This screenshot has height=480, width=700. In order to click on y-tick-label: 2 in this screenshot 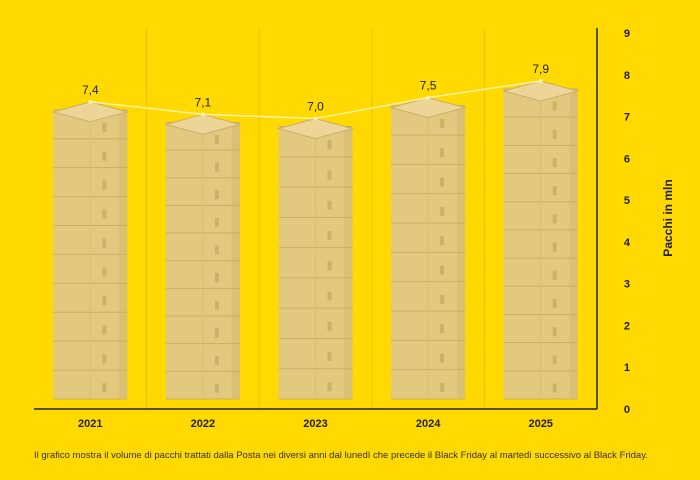, I will do `click(627, 326)`.